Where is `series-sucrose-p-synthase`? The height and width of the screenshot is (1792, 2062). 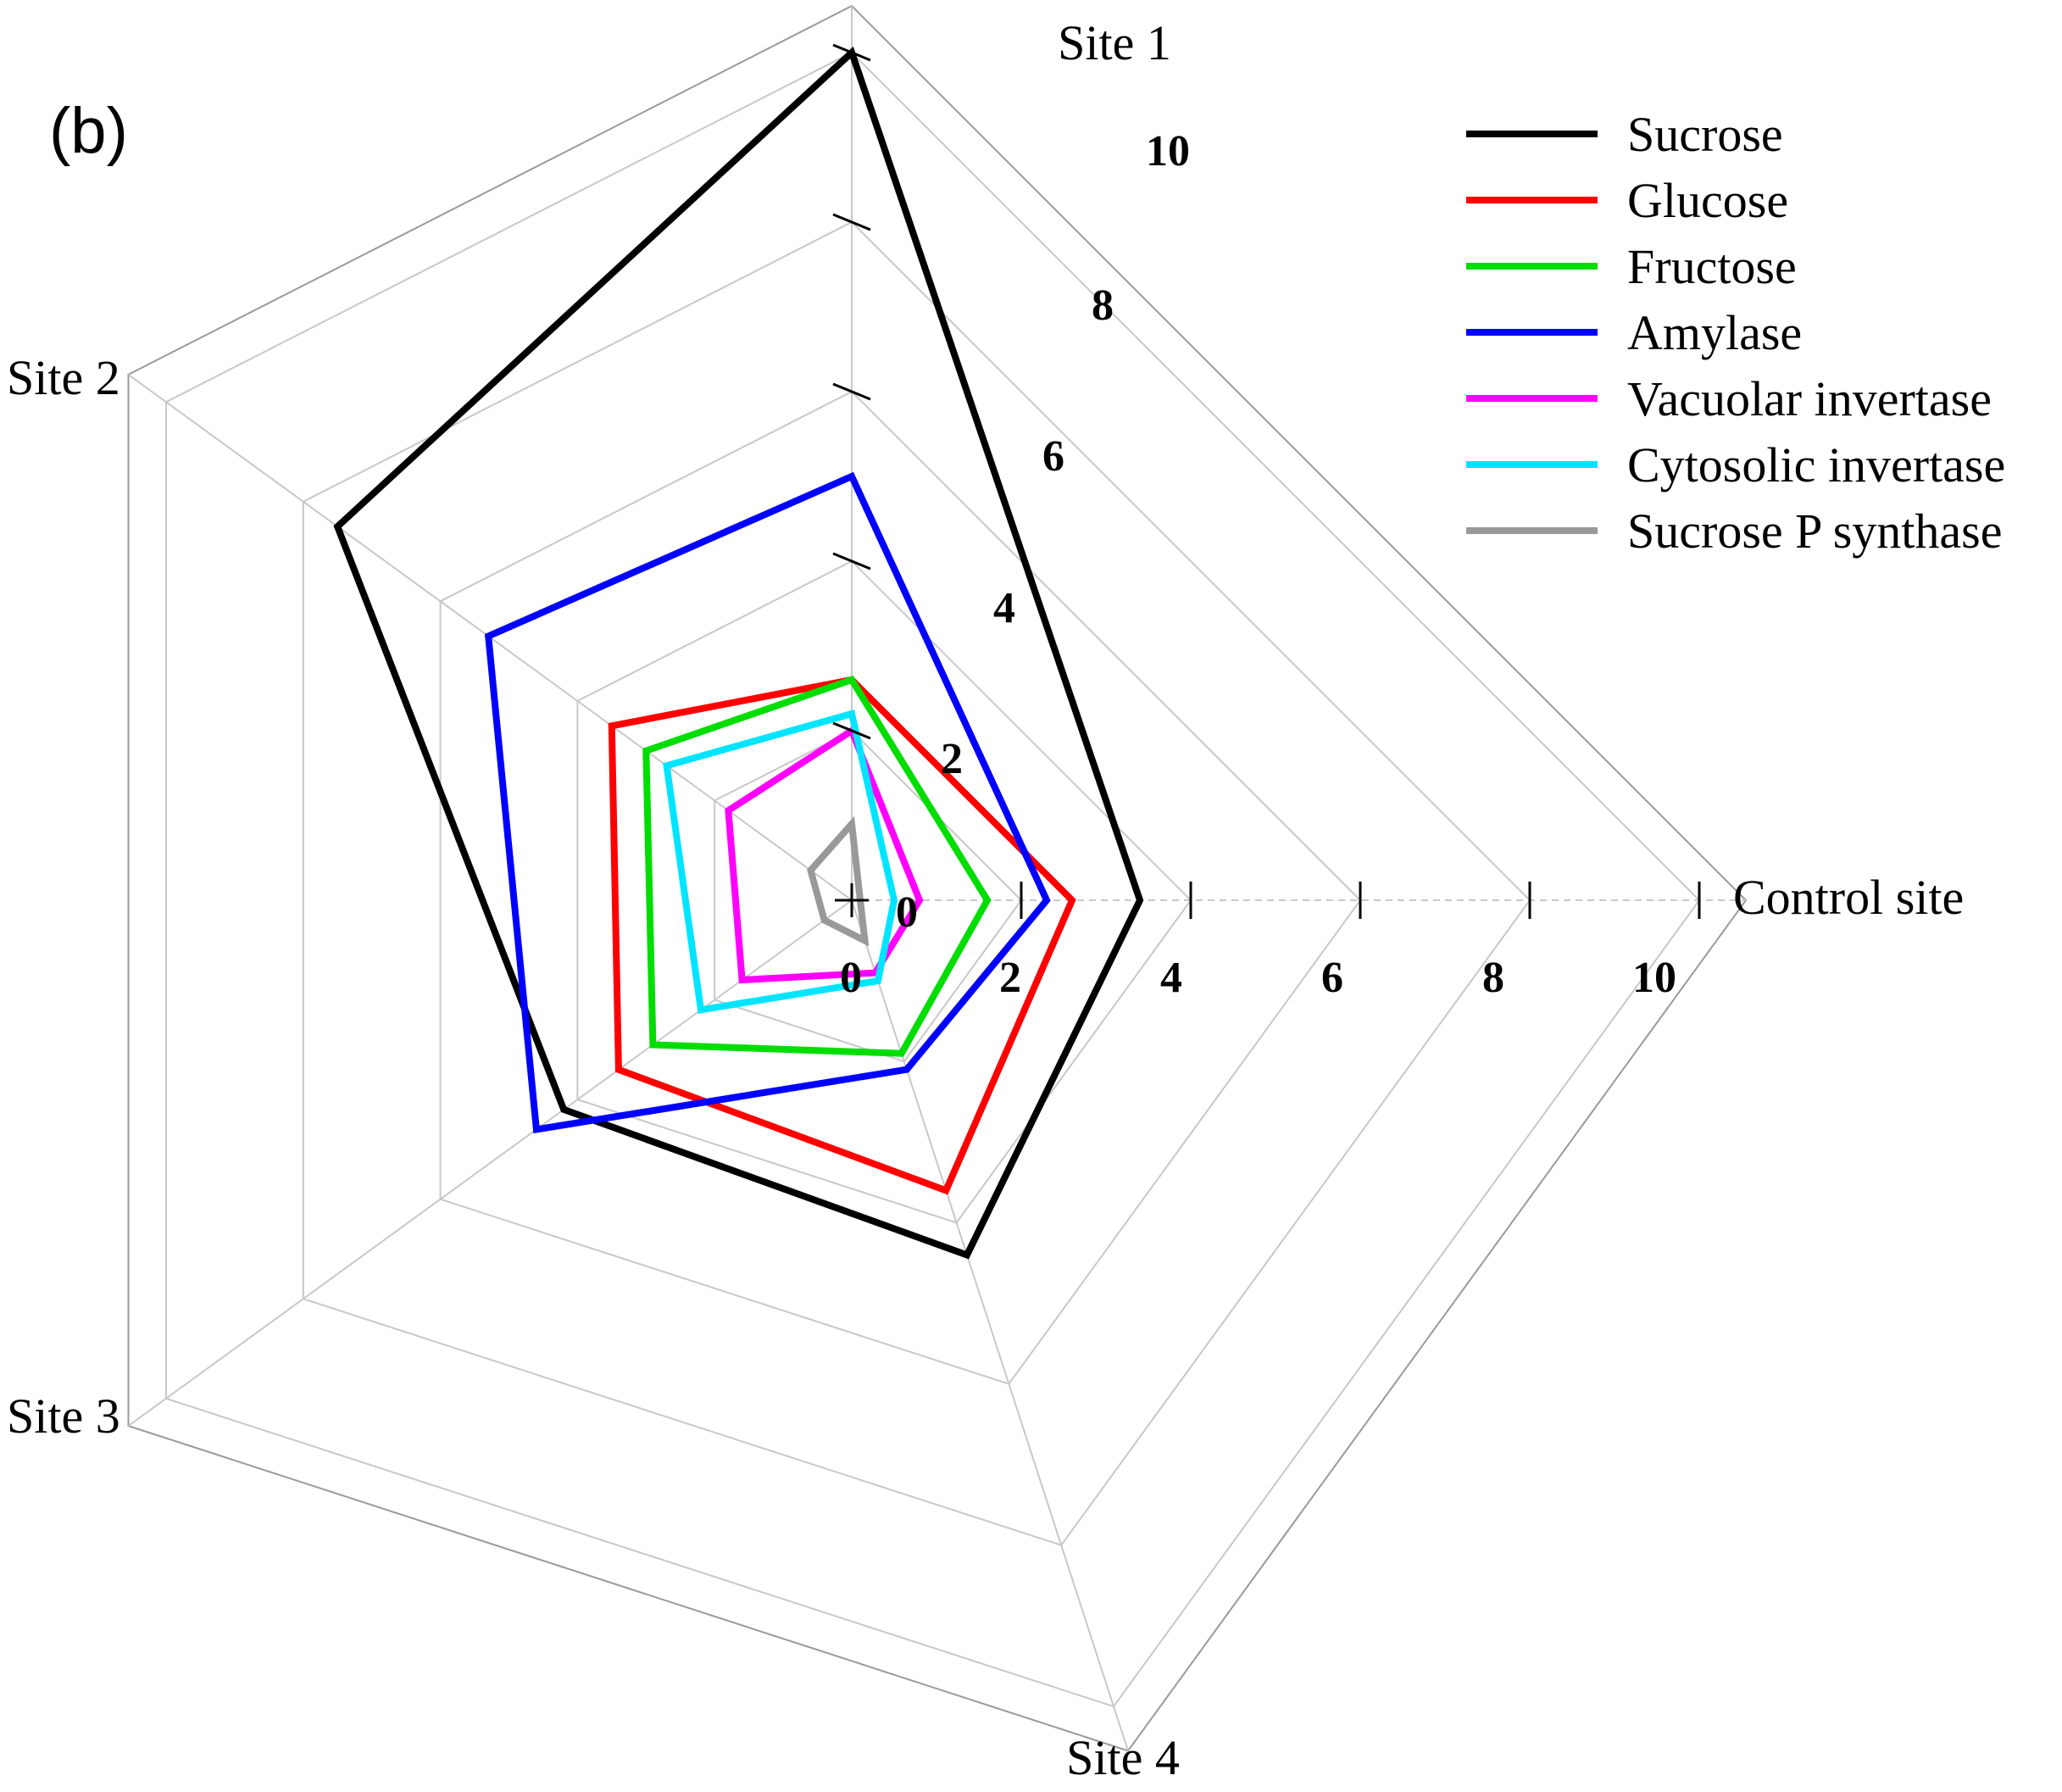
series-sucrose-p-synthase is located at coordinates (838, 881).